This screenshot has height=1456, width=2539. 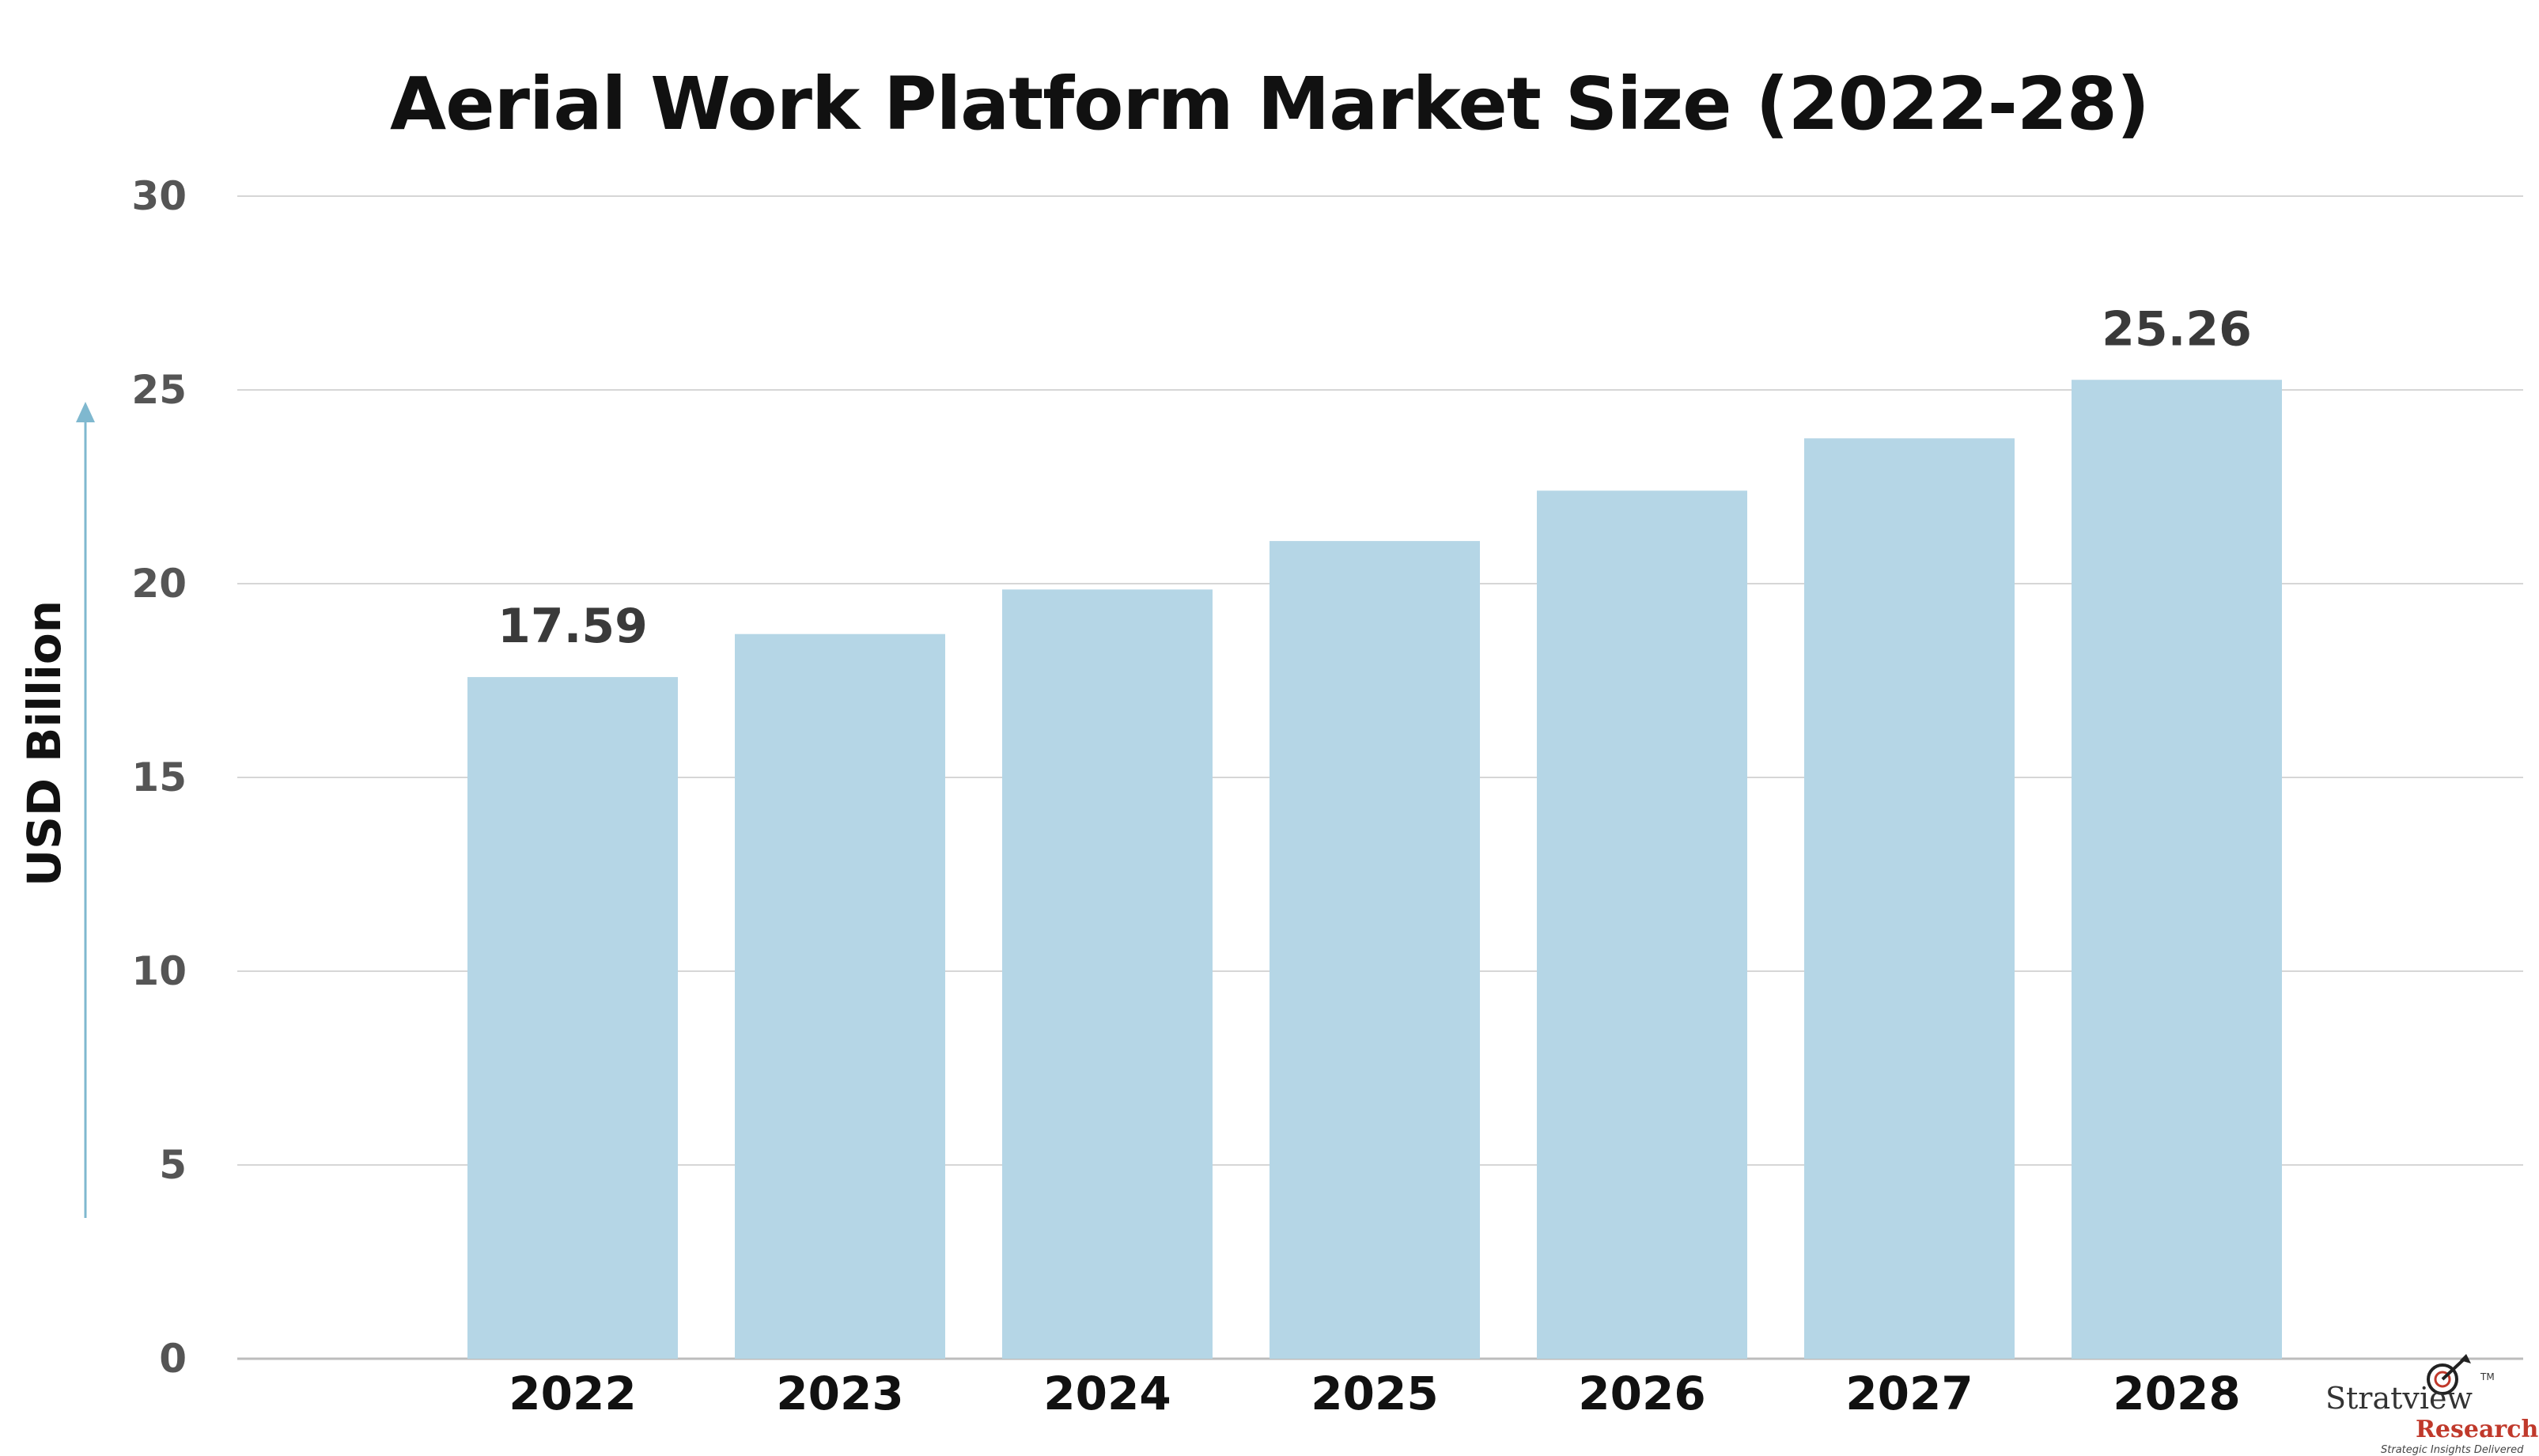 What do you see at coordinates (1642, 924) in the screenshot?
I see `bar-2026` at bounding box center [1642, 924].